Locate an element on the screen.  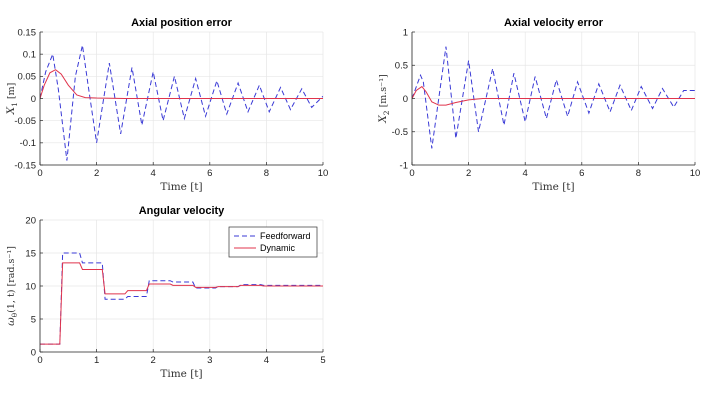
y-tick-label: 10 is located at coordinates (30, 286).